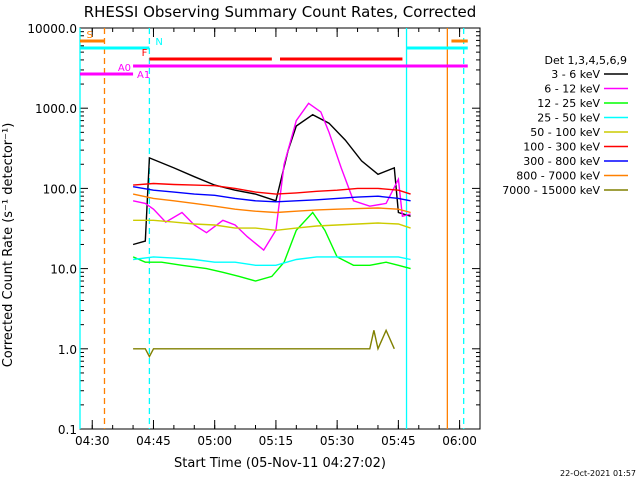  I want to click on x-tick-label: 05:30, so click(337, 441).